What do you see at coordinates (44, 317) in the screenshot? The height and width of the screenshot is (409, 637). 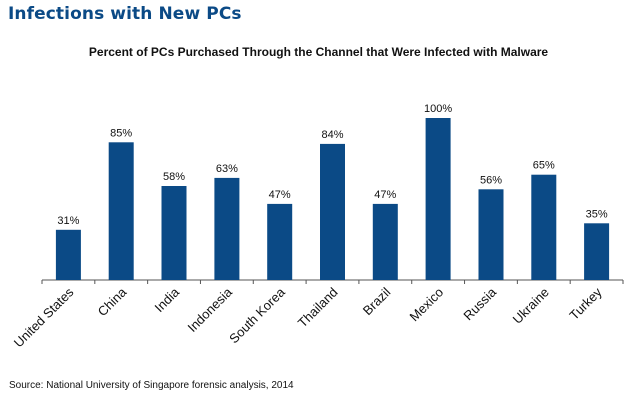 I see `category-label: United States` at bounding box center [44, 317].